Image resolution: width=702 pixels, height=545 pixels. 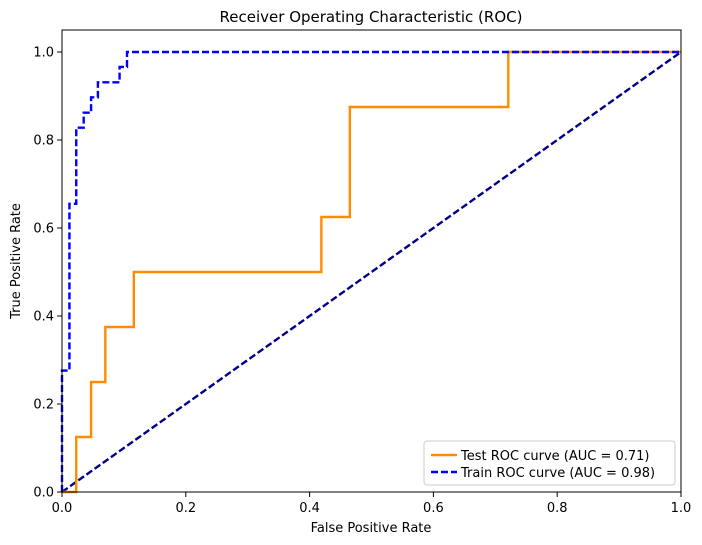 What do you see at coordinates (557, 508) in the screenshot?
I see `x-tick-label: 0.8` at bounding box center [557, 508].